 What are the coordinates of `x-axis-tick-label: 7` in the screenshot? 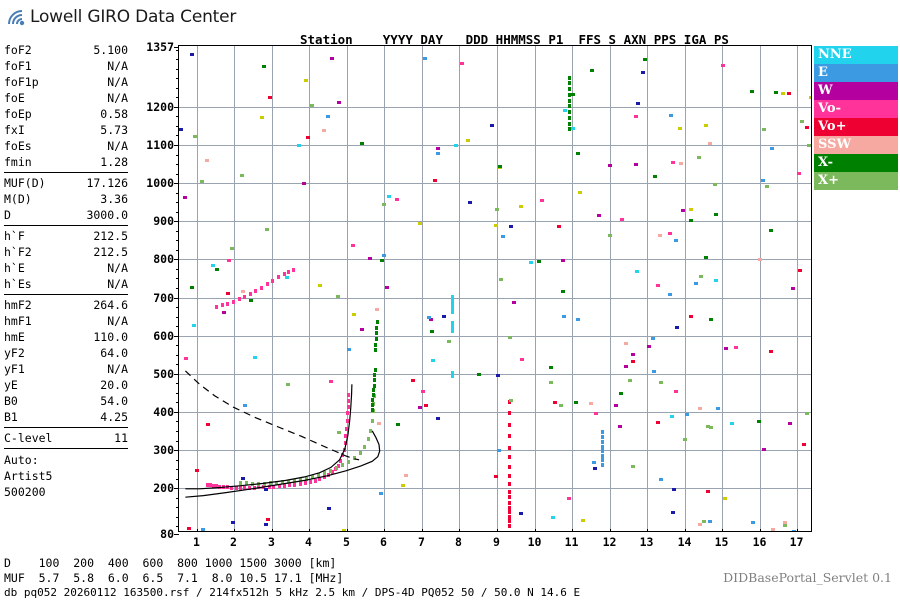 It's located at (421, 542).